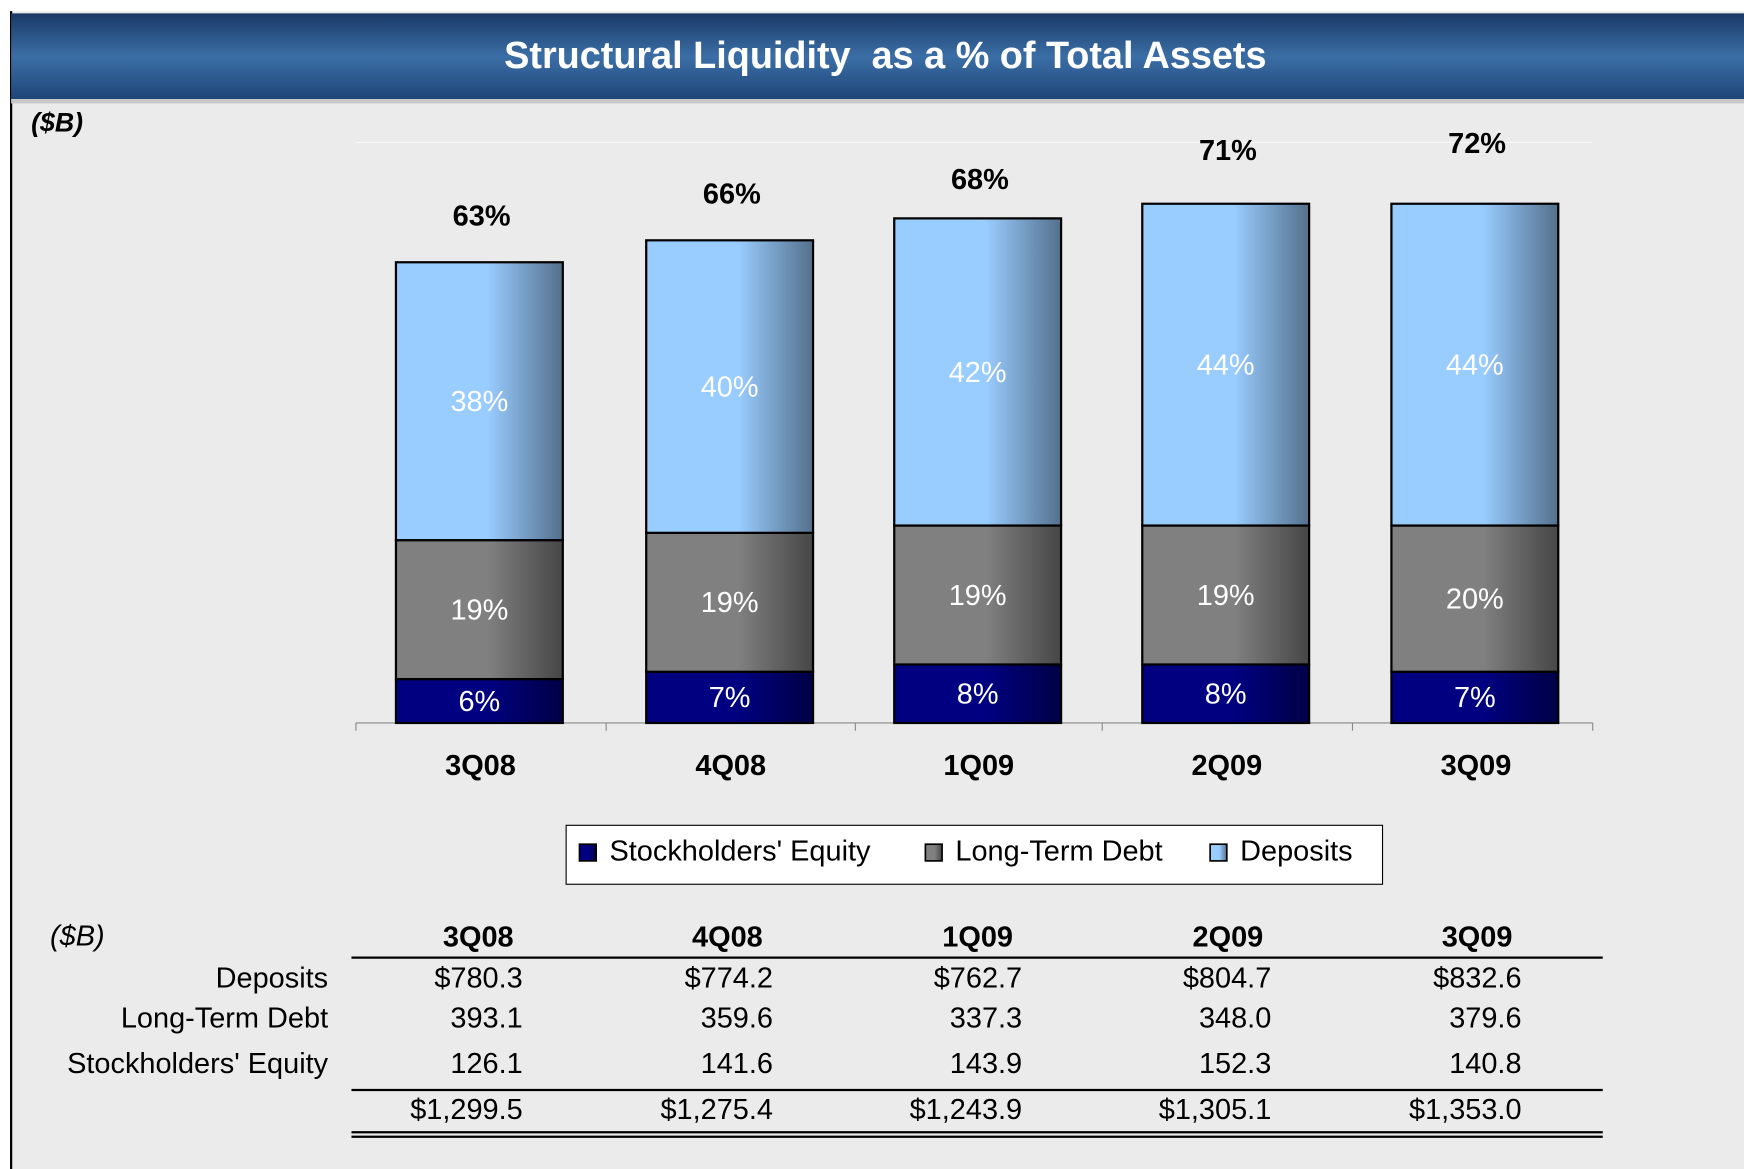 The height and width of the screenshot is (1169, 1744). Describe the element at coordinates (1485, 1064) in the screenshot. I see `table-cell: 140.8` at that location.